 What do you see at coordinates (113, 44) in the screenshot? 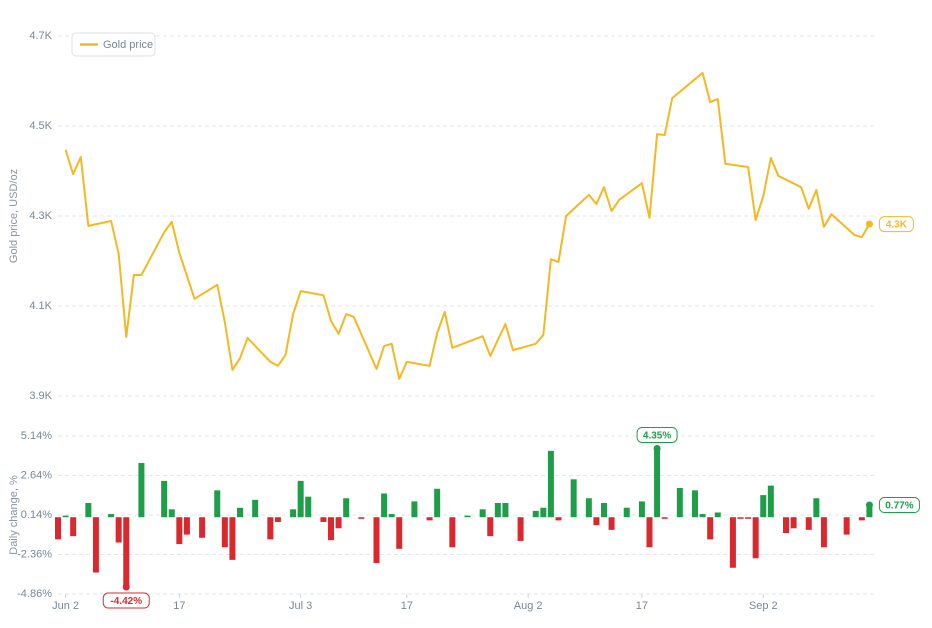
I see `legend-box` at bounding box center [113, 44].